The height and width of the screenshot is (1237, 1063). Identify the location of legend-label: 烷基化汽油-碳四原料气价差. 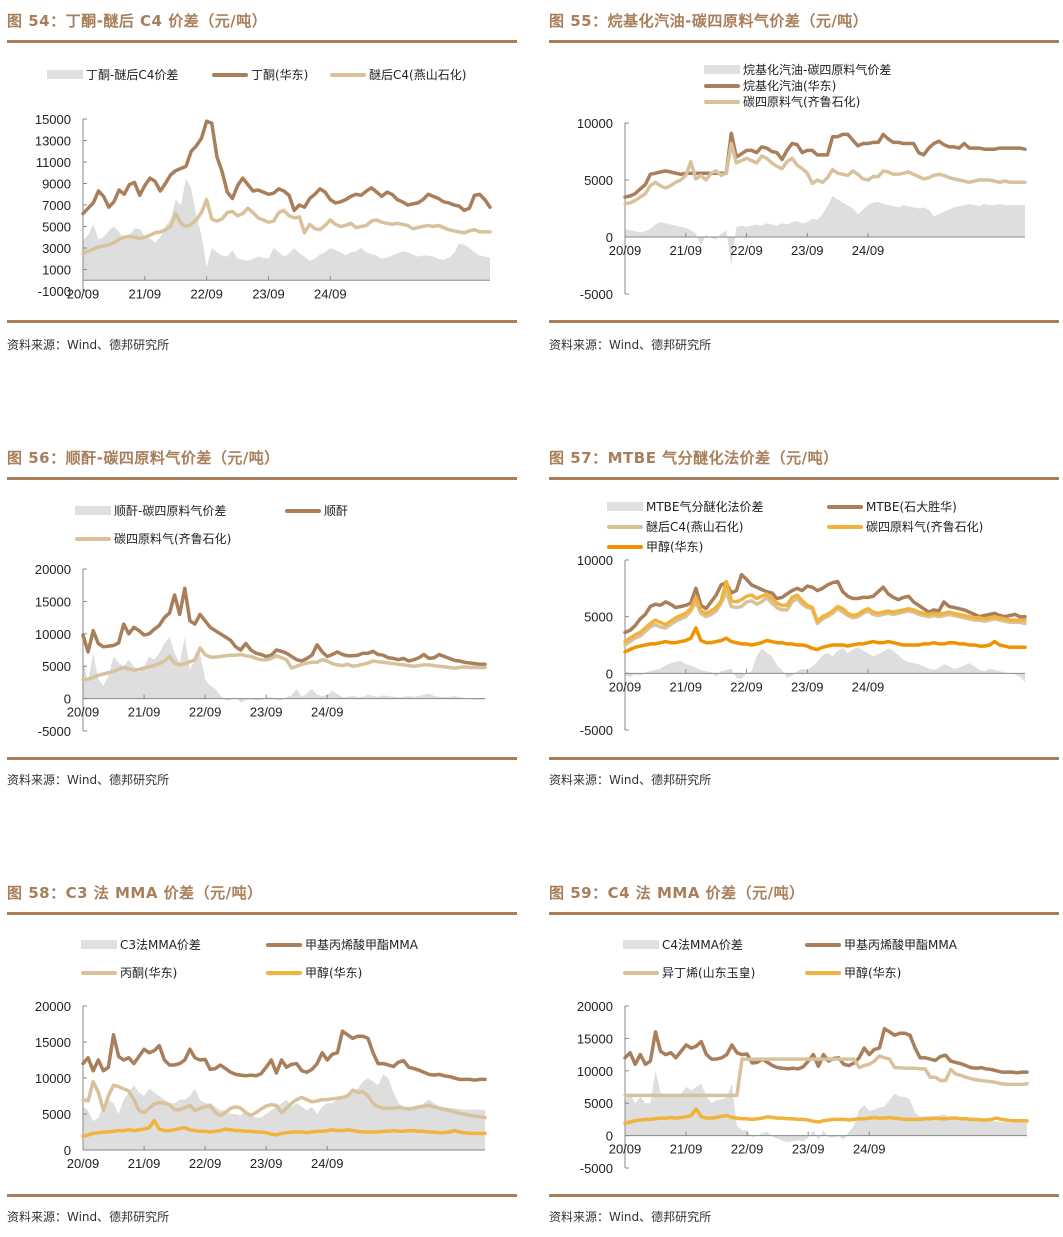
(817, 70).